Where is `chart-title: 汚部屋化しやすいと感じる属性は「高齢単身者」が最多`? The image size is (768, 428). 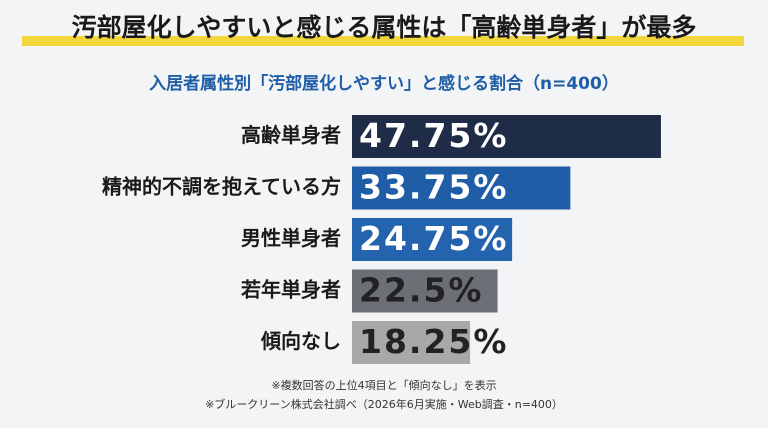 chart-title: 汚部屋化しやすいと感じる属性は「高齢単身者」が最多 is located at coordinates (384, 27).